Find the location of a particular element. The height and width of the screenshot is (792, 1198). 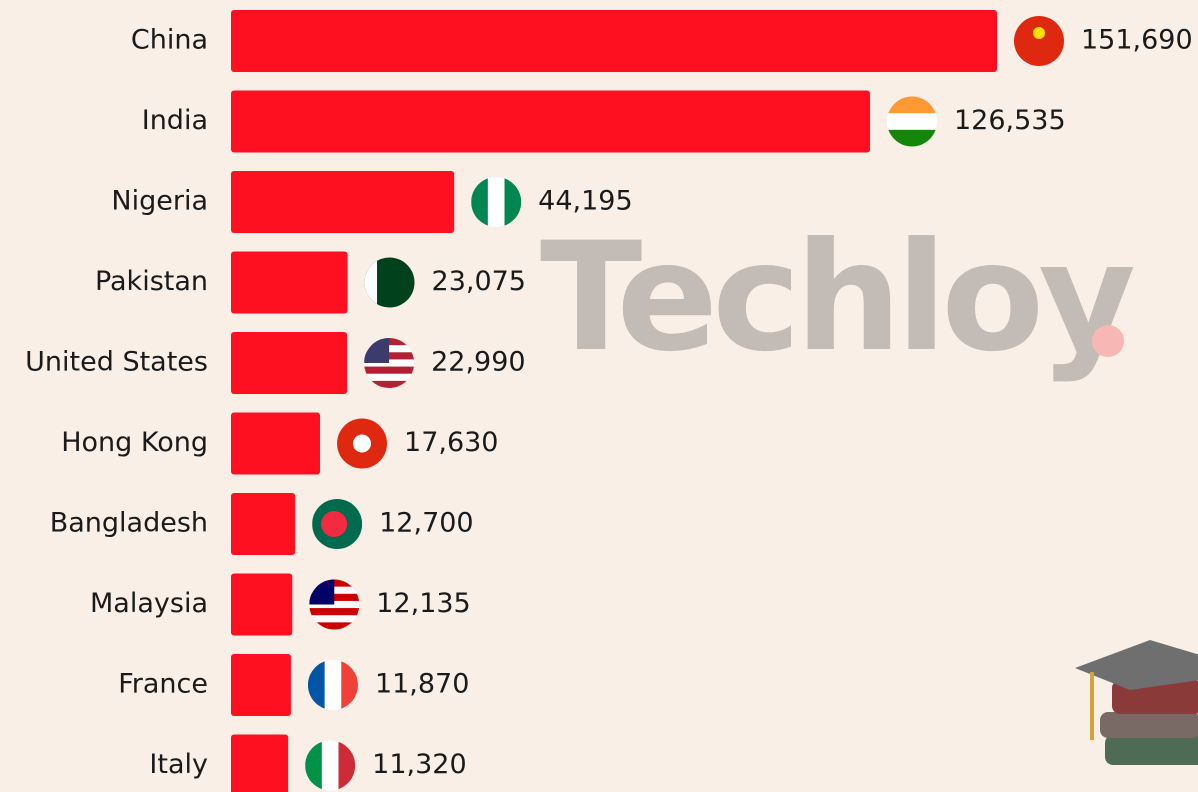

value-label: 17,630 is located at coordinates (451, 442).